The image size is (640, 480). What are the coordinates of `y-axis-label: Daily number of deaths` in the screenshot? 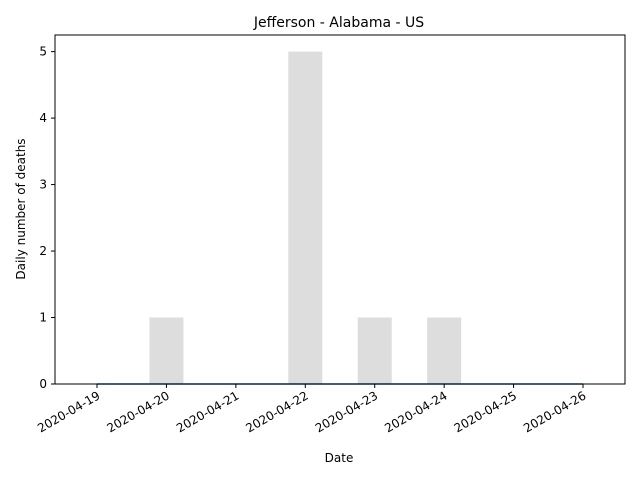 It's located at (21, 208).